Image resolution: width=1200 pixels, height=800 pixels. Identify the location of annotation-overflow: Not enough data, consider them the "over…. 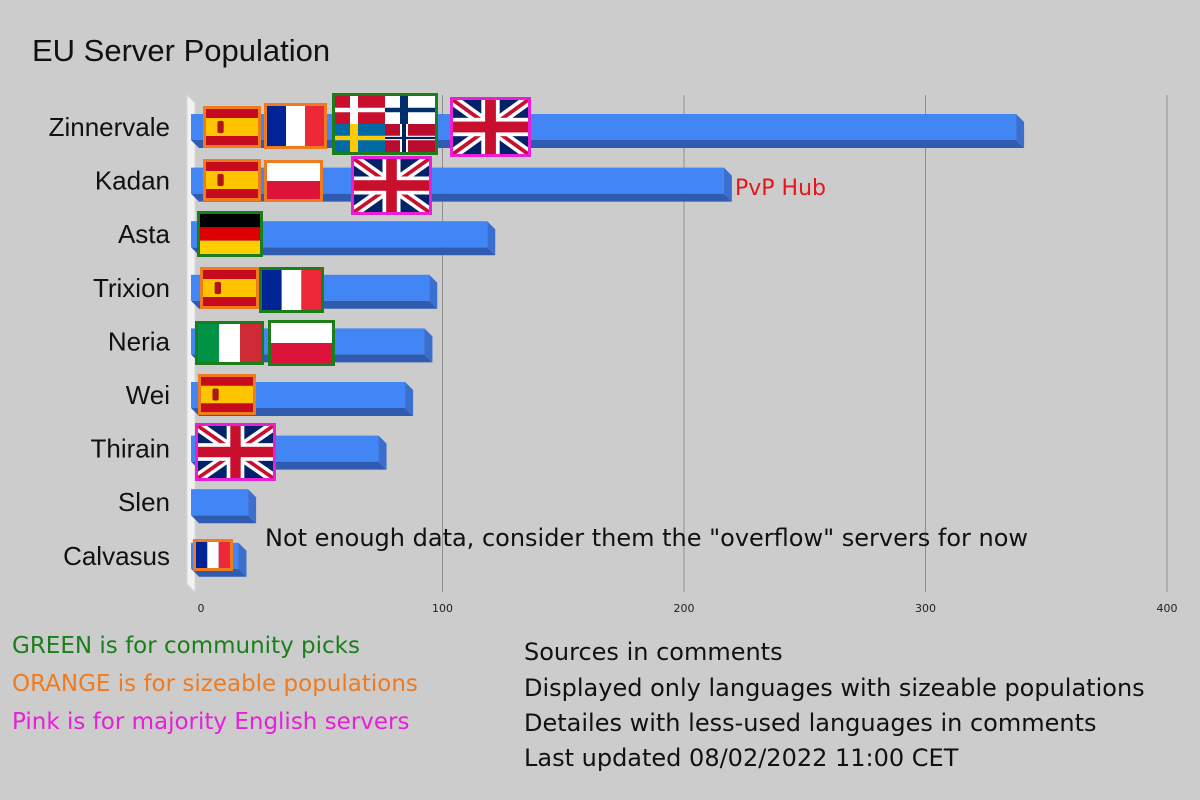
(646, 538).